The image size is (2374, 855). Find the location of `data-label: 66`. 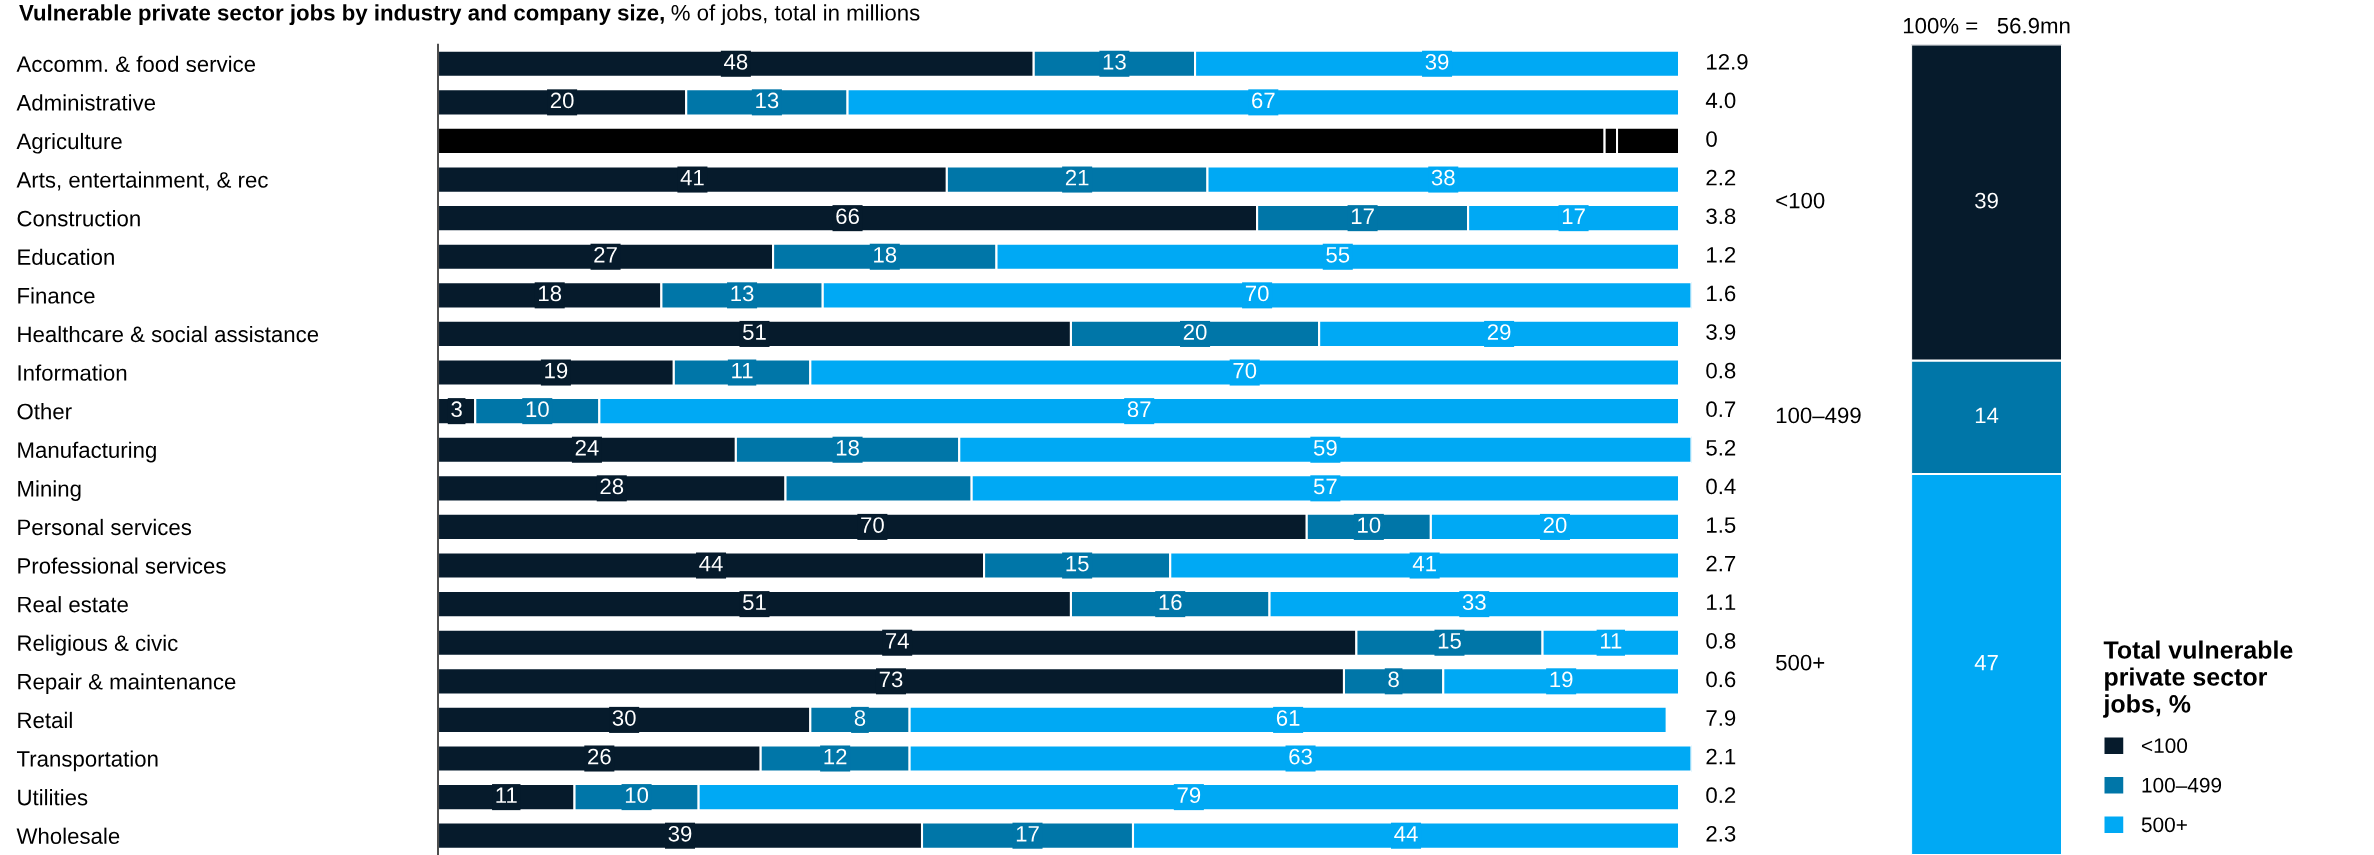

data-label: 66 is located at coordinates (847, 216).